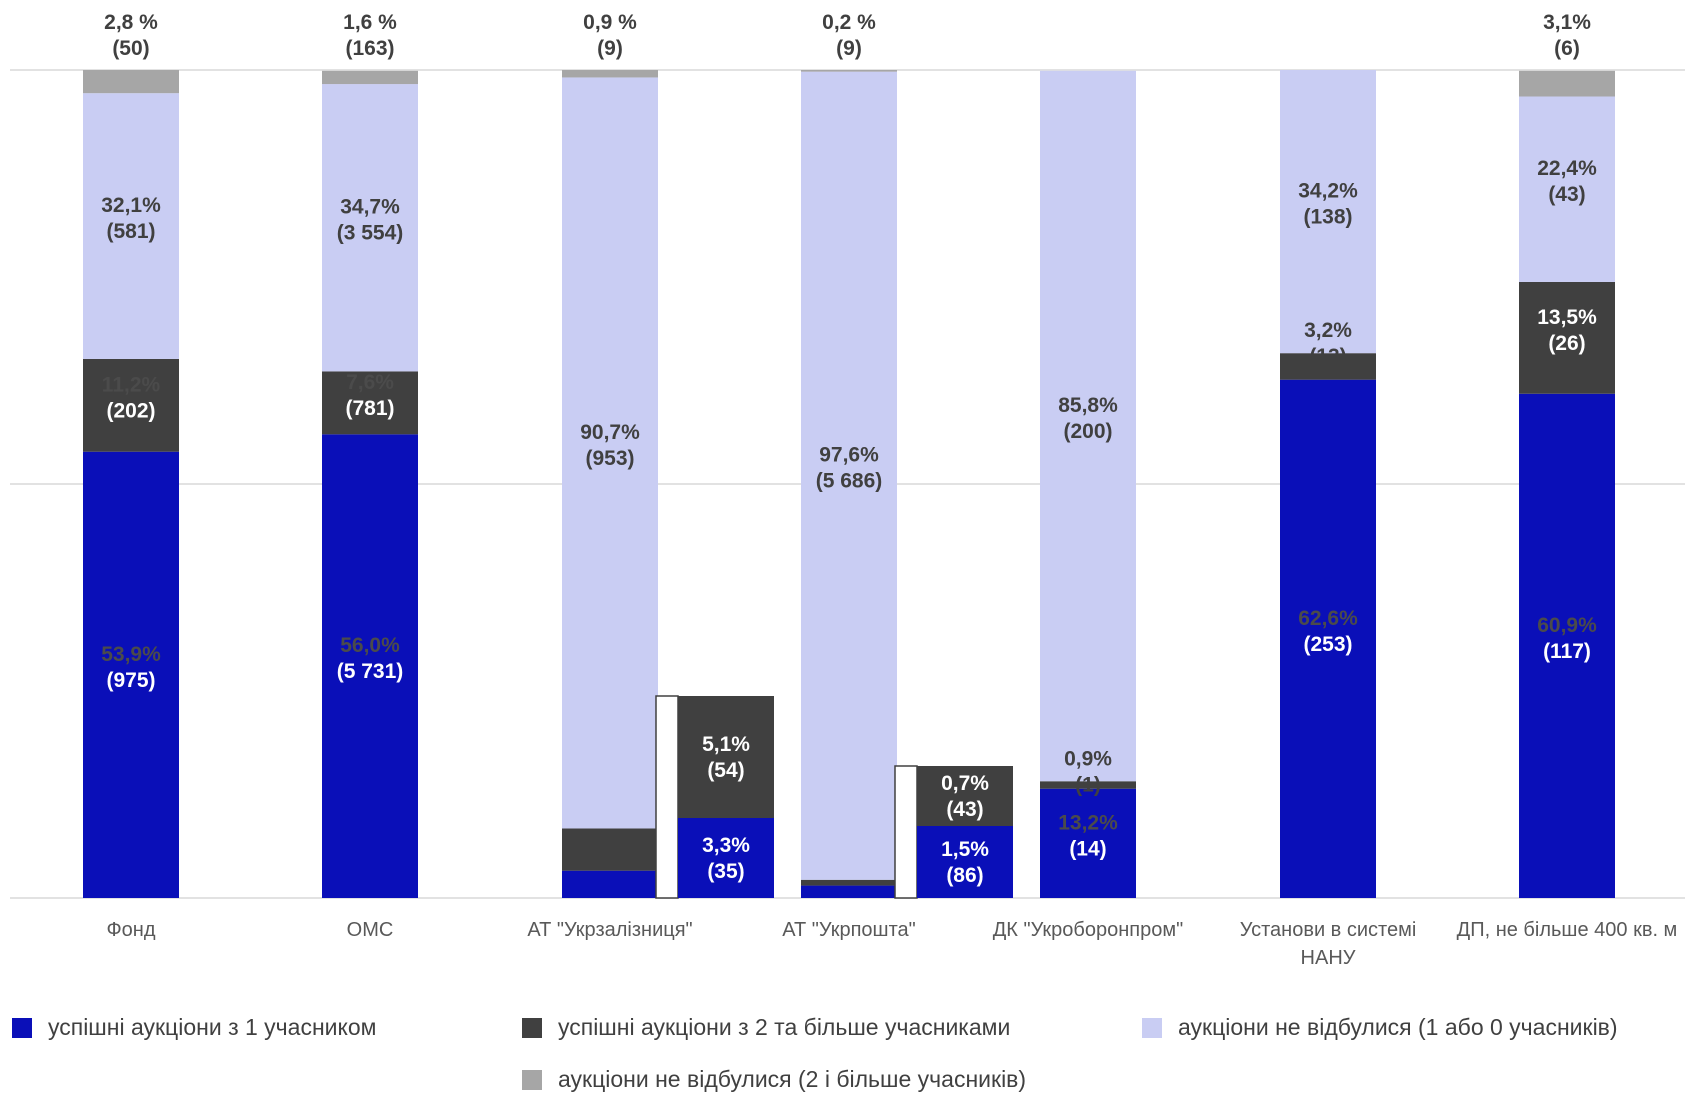  I want to click on data-label: (5 731), so click(370, 671).